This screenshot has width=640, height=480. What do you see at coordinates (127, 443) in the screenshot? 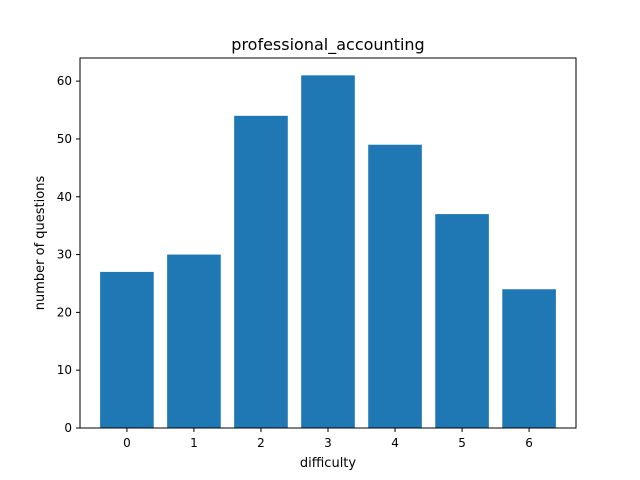
I see `x-tick-label: 0` at bounding box center [127, 443].